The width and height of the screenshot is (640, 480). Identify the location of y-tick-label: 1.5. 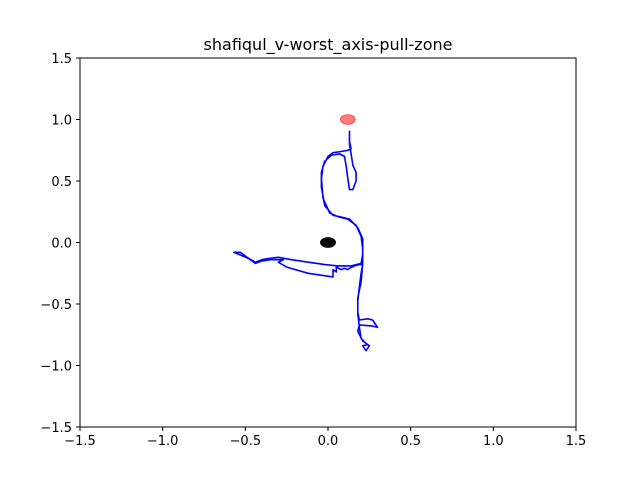
(61, 59).